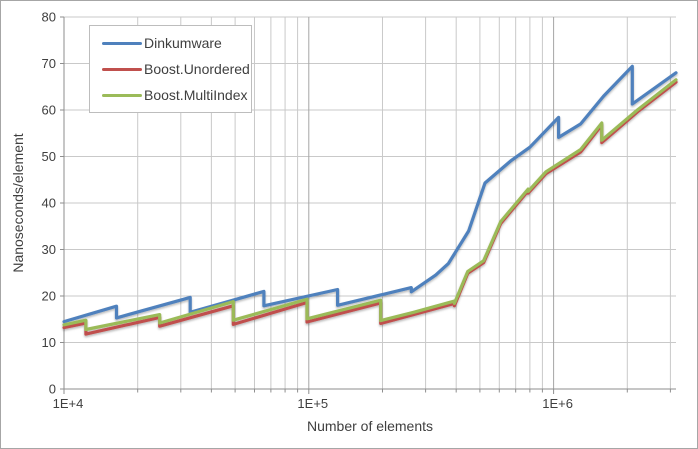 The width and height of the screenshot is (698, 449). What do you see at coordinates (196, 95) in the screenshot?
I see `legend-label: Boost.MultiIndex` at bounding box center [196, 95].